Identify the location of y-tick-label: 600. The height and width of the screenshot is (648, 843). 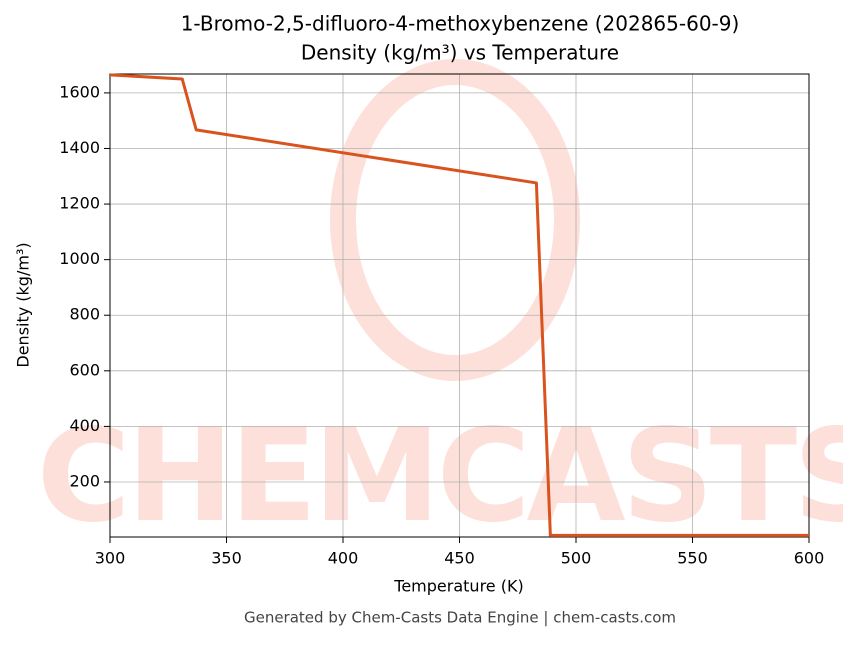
(84, 369).